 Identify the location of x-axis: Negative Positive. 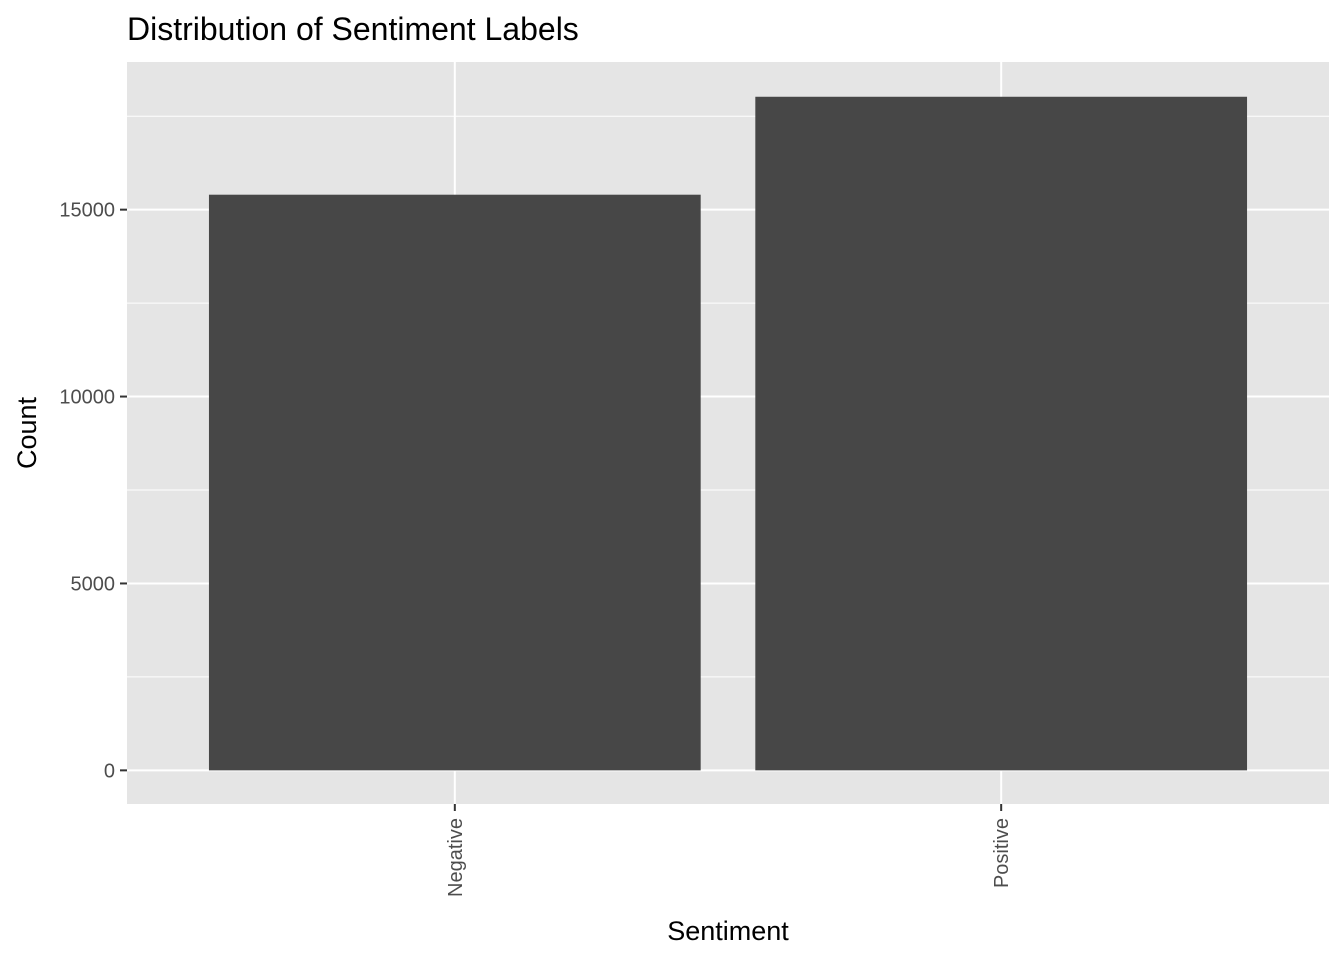
(729, 850).